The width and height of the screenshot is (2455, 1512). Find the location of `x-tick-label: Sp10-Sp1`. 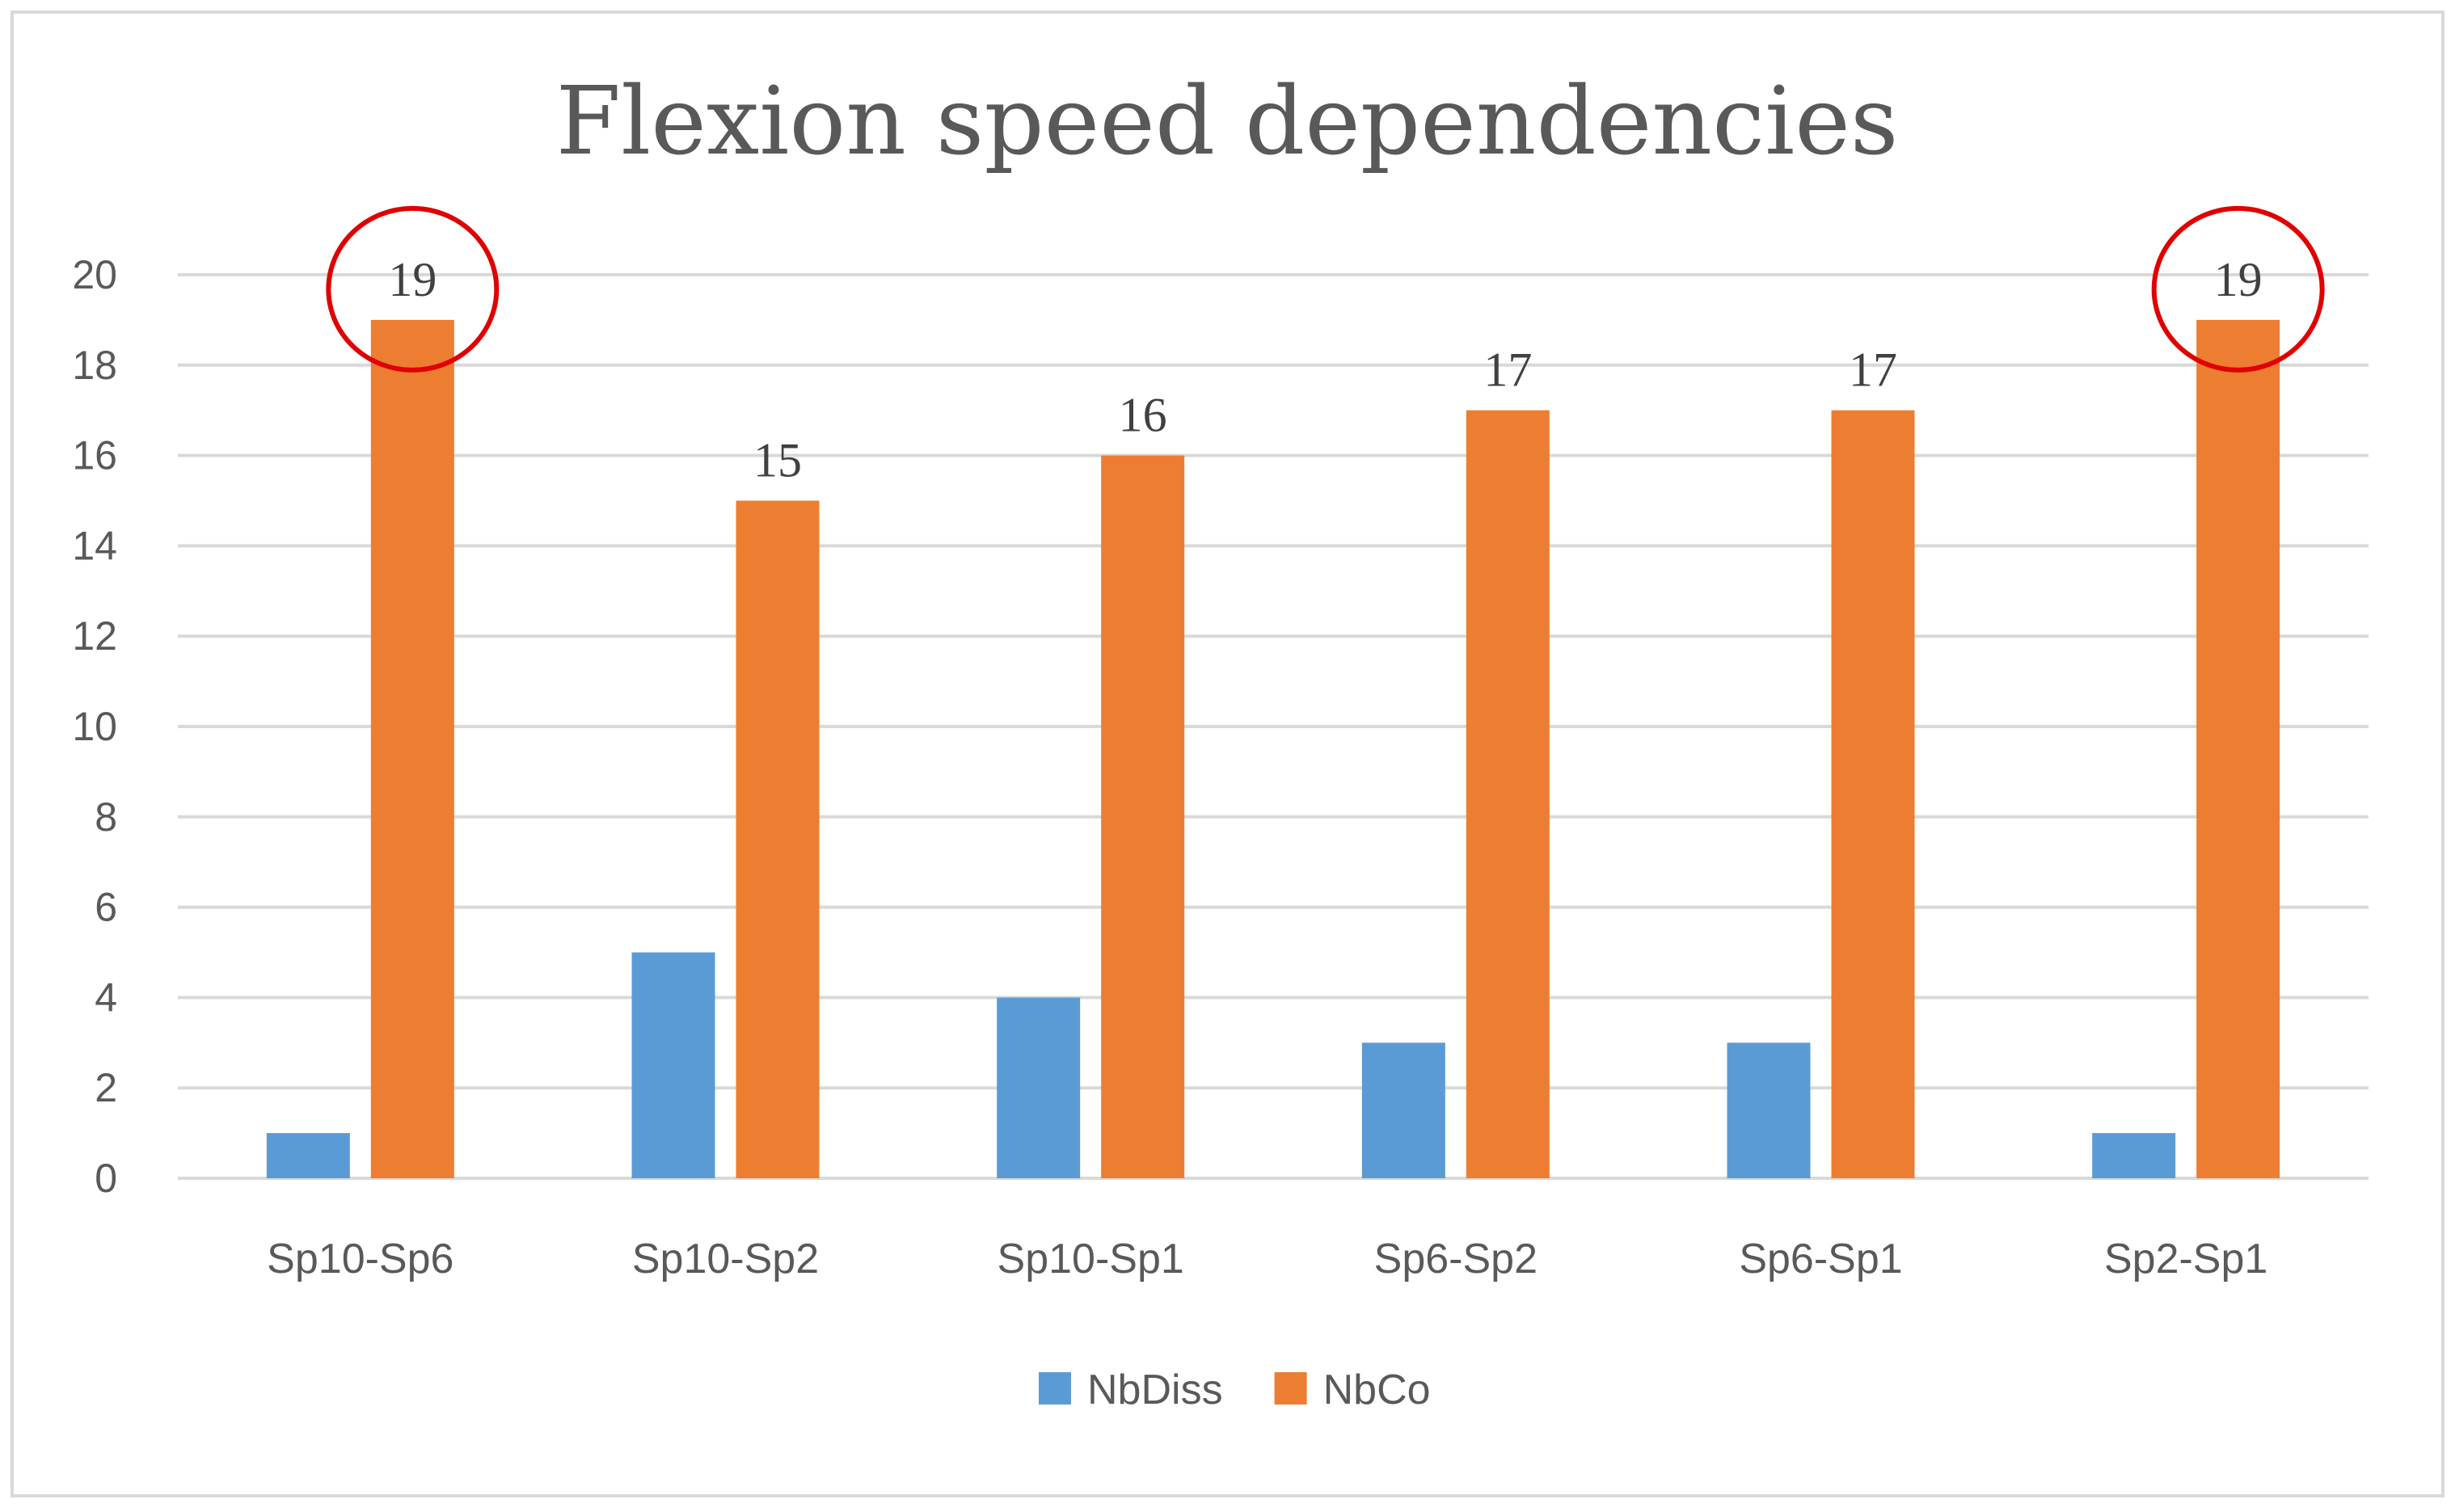

x-tick-label: Sp10-Sp1 is located at coordinates (1091, 1259).